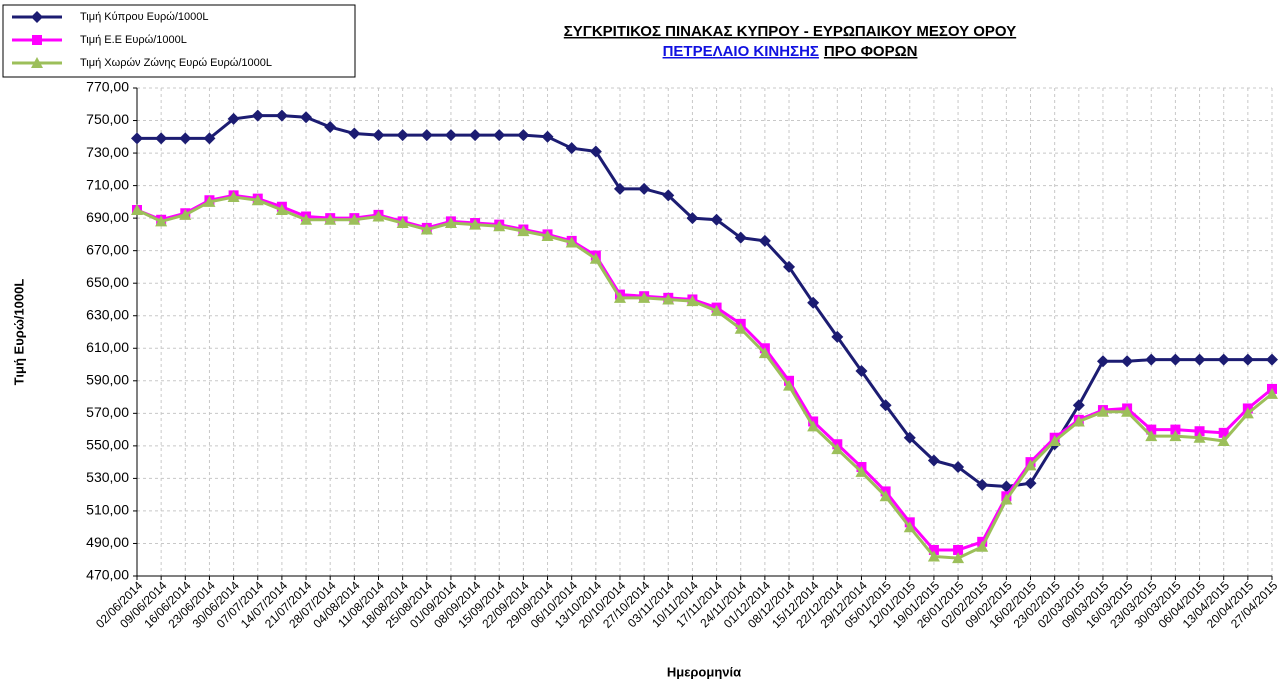 Image resolution: width=1283 pixels, height=684 pixels. Describe the element at coordinates (741, 51) in the screenshot. I see `subtitle-part: ΠΕΤΡΕΛΑΙΟ ΚΙΝΗΣΗΣ` at that location.